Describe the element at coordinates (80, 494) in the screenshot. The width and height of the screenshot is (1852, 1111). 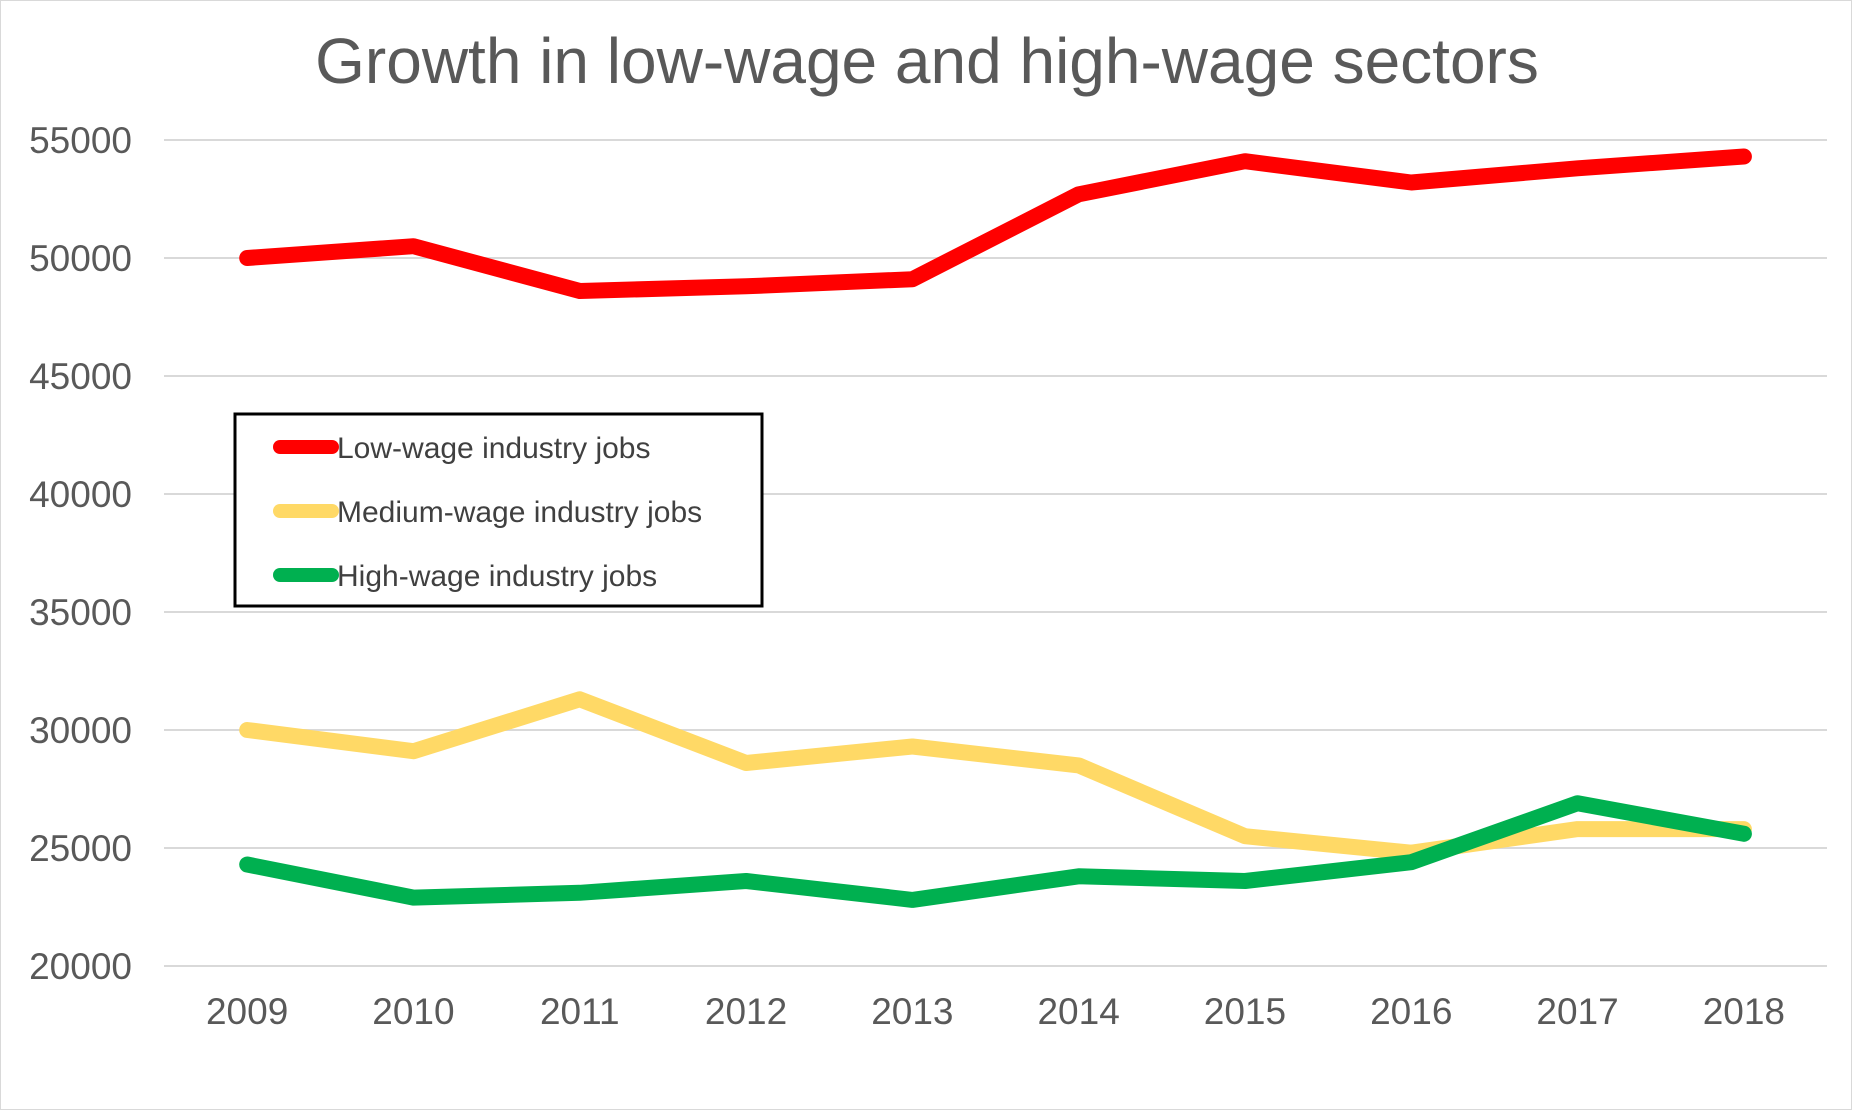
I see `y-tick-label: 40000` at that location.